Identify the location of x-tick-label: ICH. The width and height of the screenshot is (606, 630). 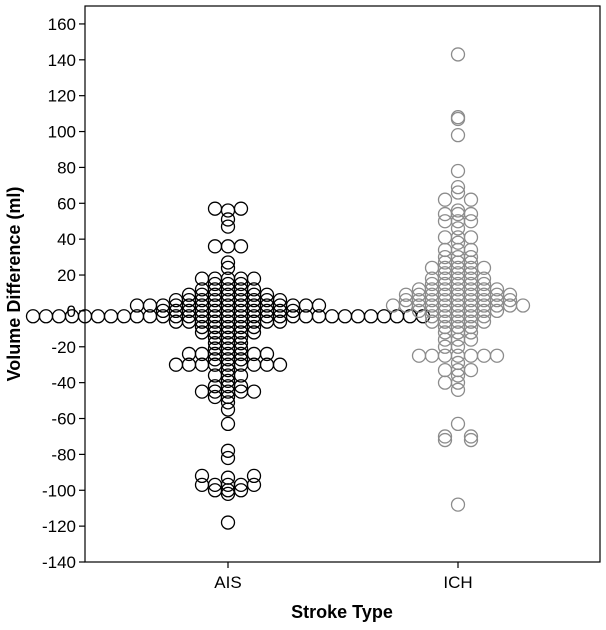
(457, 582).